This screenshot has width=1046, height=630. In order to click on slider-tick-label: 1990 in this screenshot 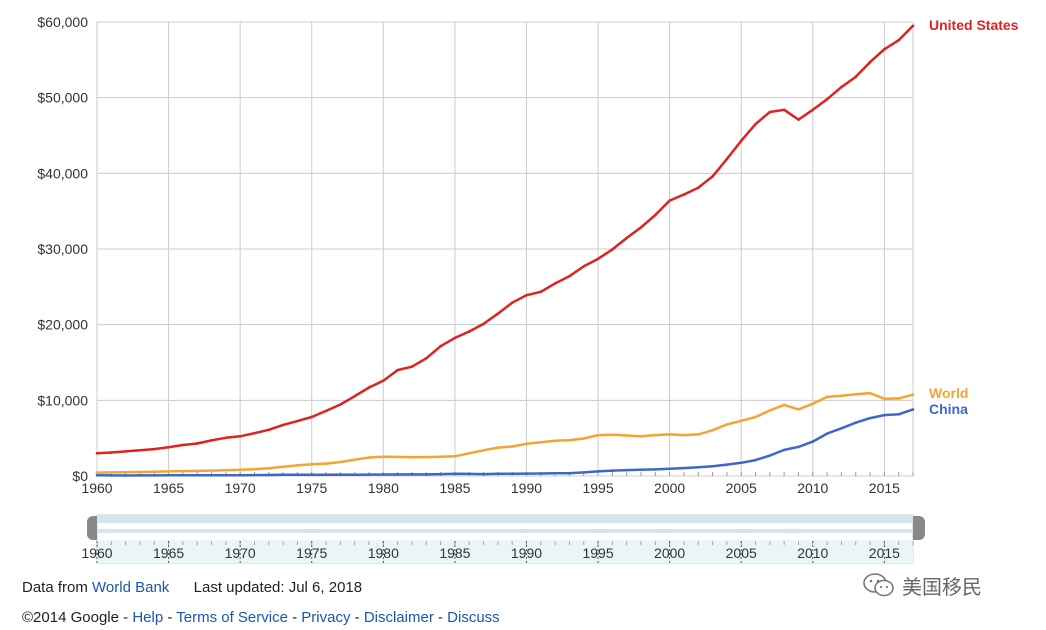, I will do `click(526, 553)`.